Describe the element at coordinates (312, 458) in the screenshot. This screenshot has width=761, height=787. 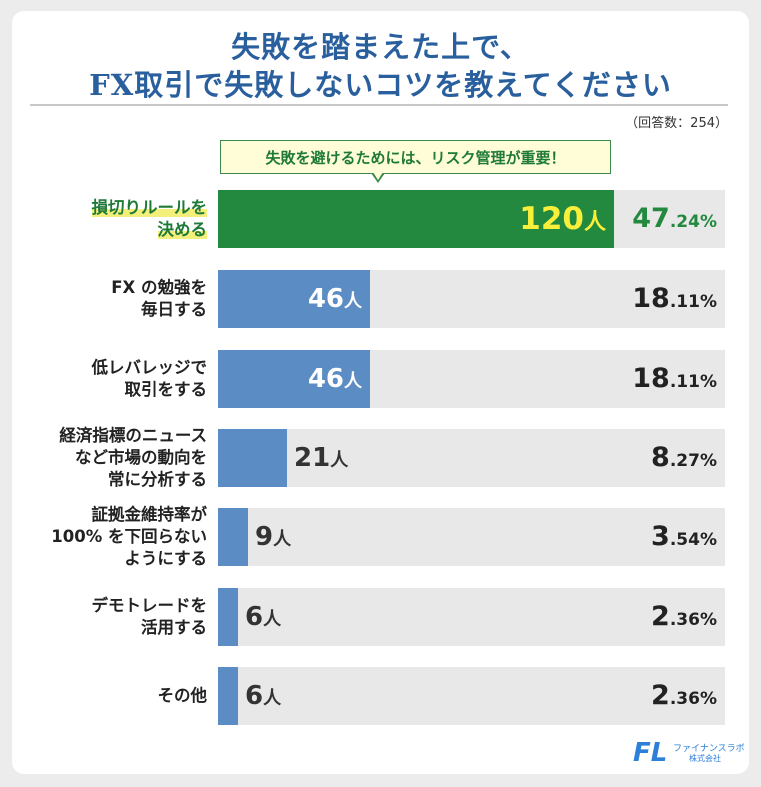
I see `count-value: 21` at that location.